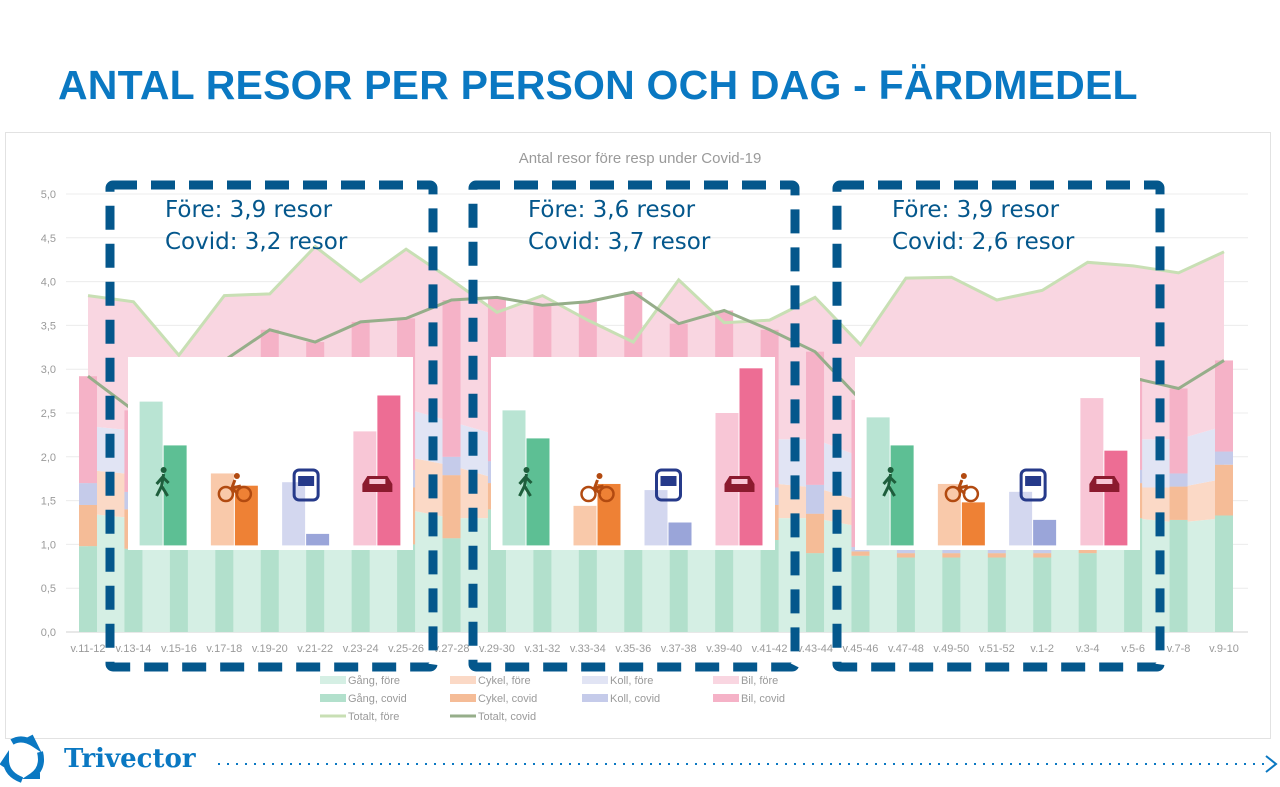  What do you see at coordinates (749, 699) in the screenshot?
I see `legend-item: Bil, covid` at bounding box center [749, 699].